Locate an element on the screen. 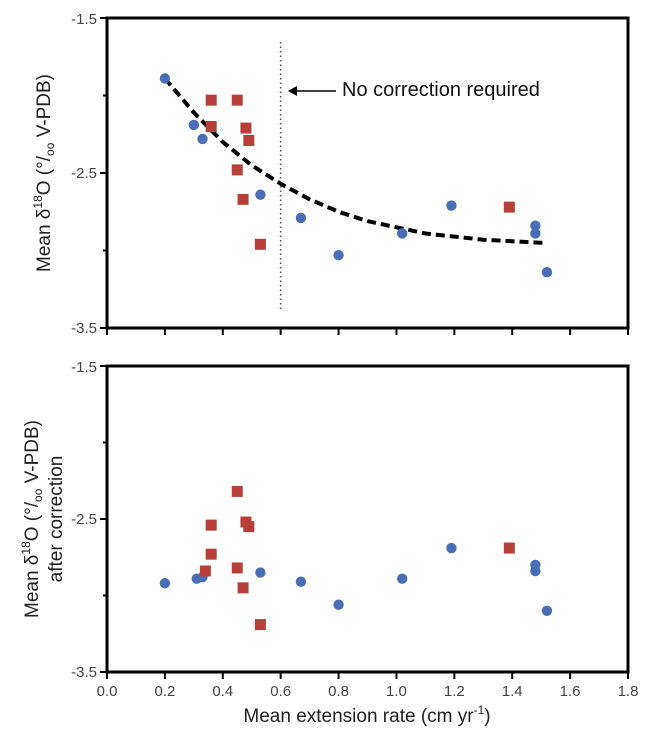 The image size is (670, 731). top-y-axis-title: Mean δ18O (°/oo V-PDB) is located at coordinates (44, 173).